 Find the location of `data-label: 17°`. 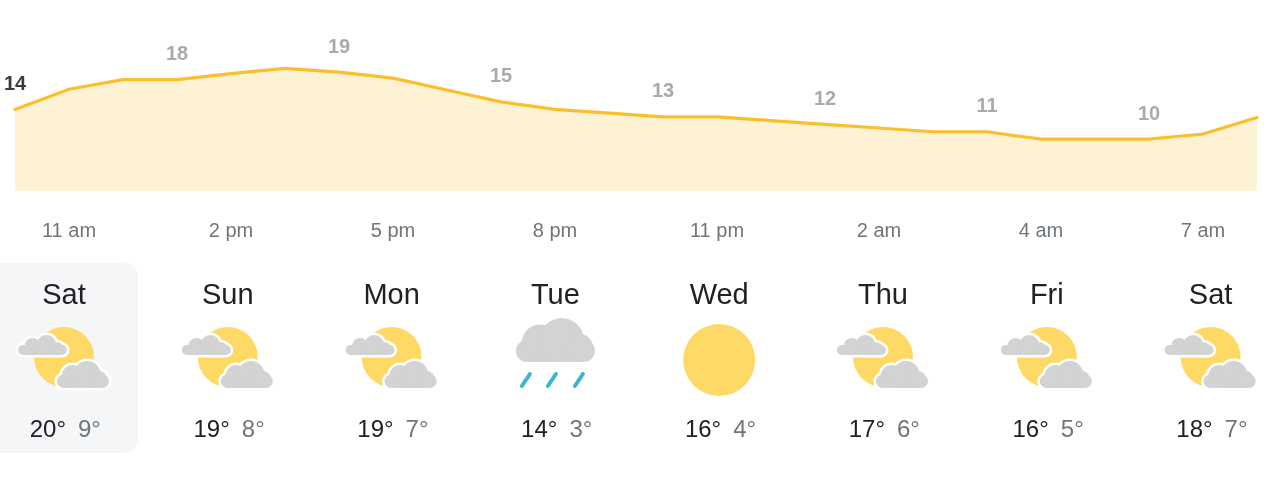

data-label: 17° is located at coordinates (866, 428).